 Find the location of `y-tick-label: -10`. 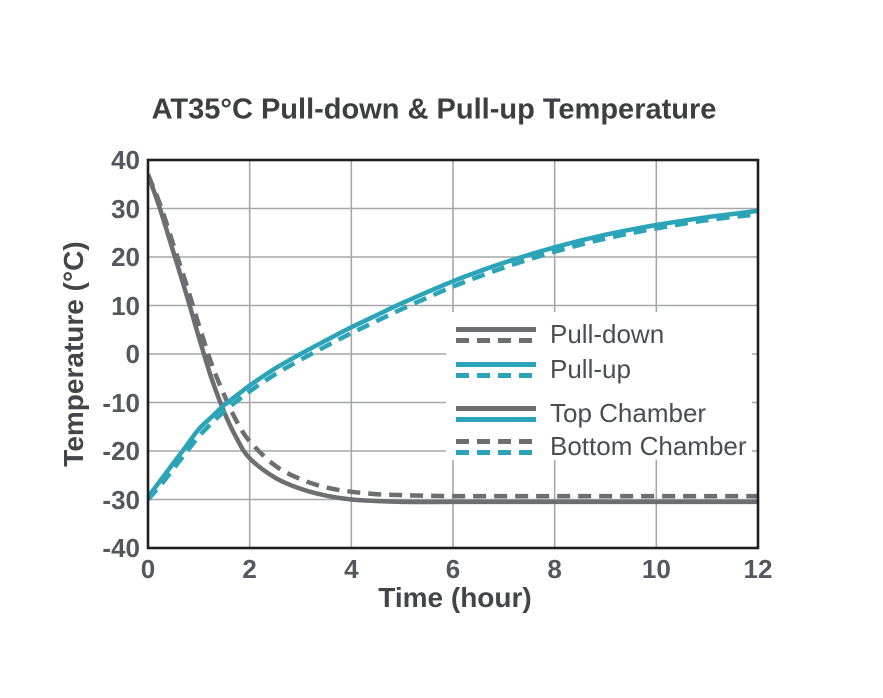

y-tick-label: -10 is located at coordinates (121, 402).